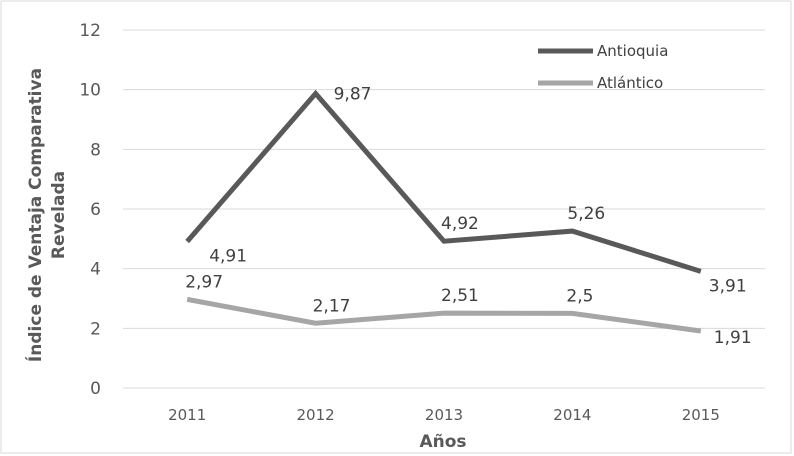 The image size is (794, 456). Describe the element at coordinates (353, 95) in the screenshot. I see `data-label: 9,87` at that location.